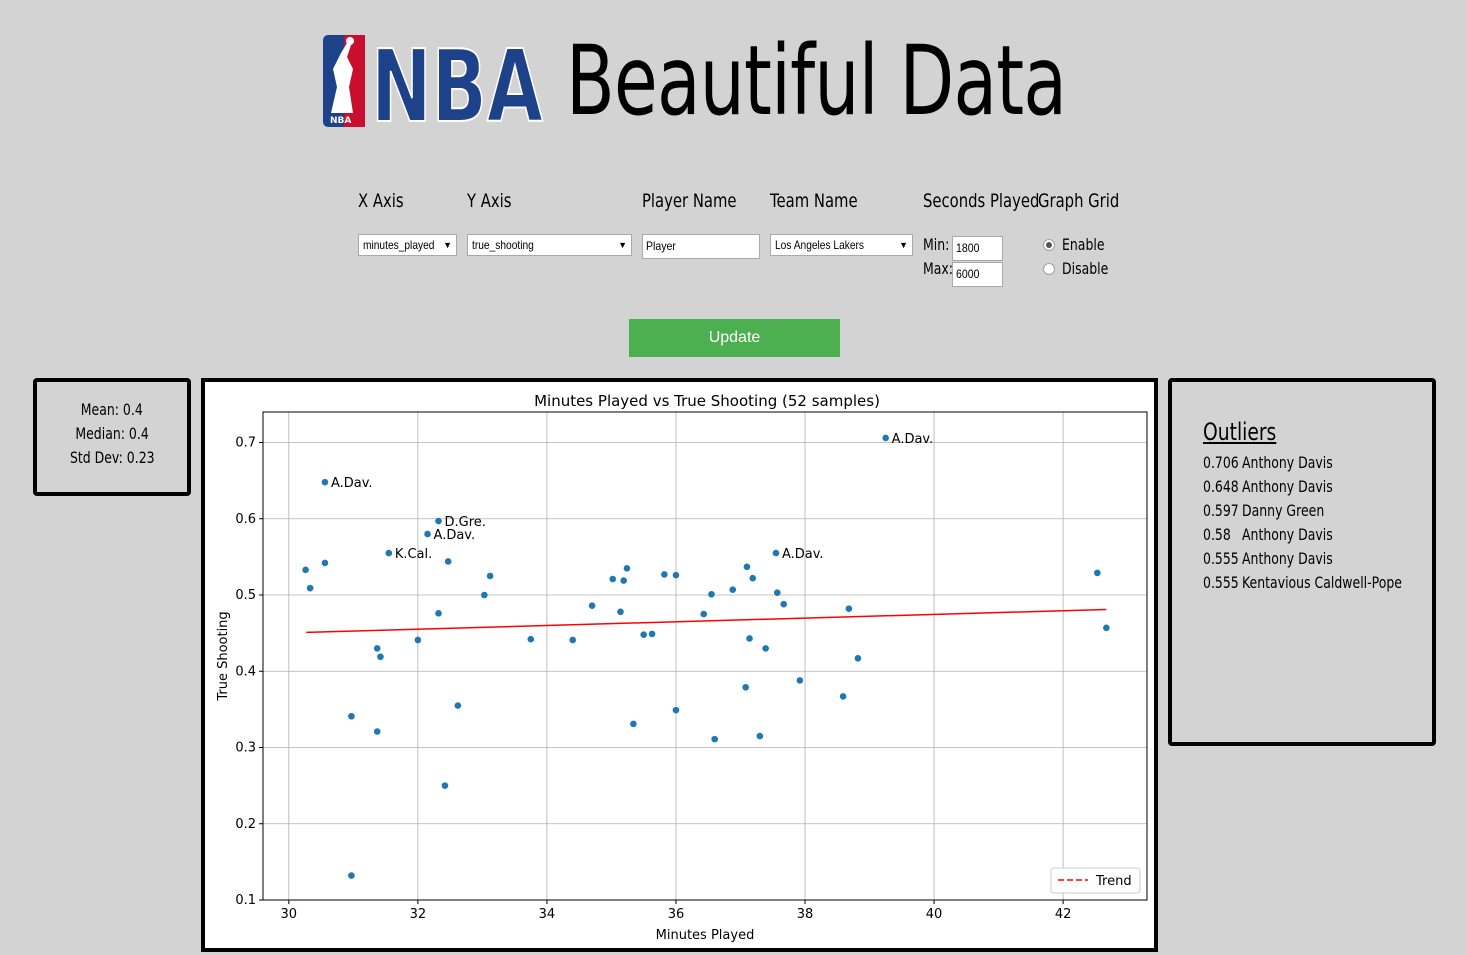 Image resolution: width=1467 pixels, height=955 pixels. Describe the element at coordinates (977, 248) in the screenshot. I see `min-seconds-input: 1800` at that location.